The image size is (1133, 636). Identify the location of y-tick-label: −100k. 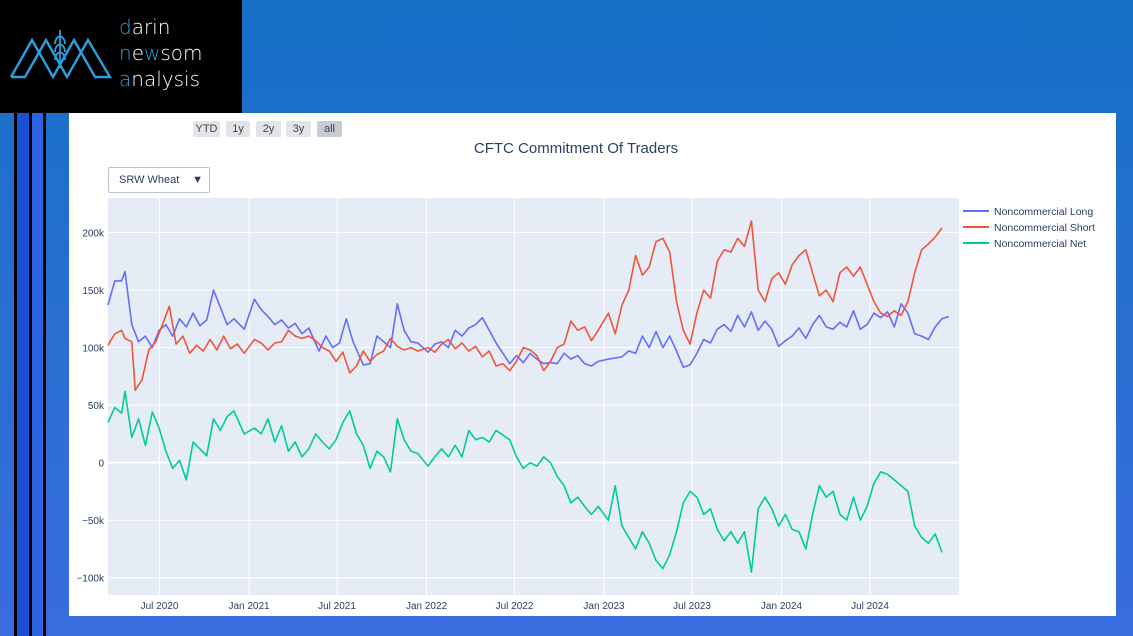
(90, 579).